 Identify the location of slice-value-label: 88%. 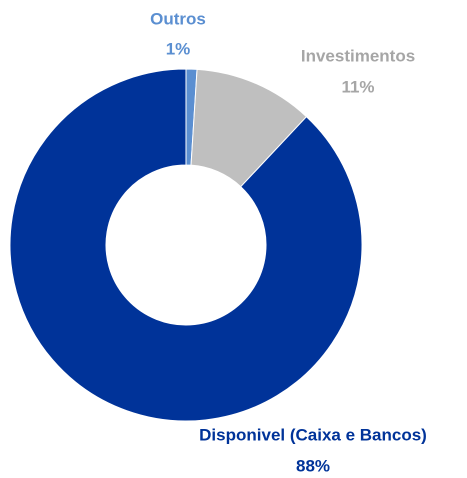
(313, 465).